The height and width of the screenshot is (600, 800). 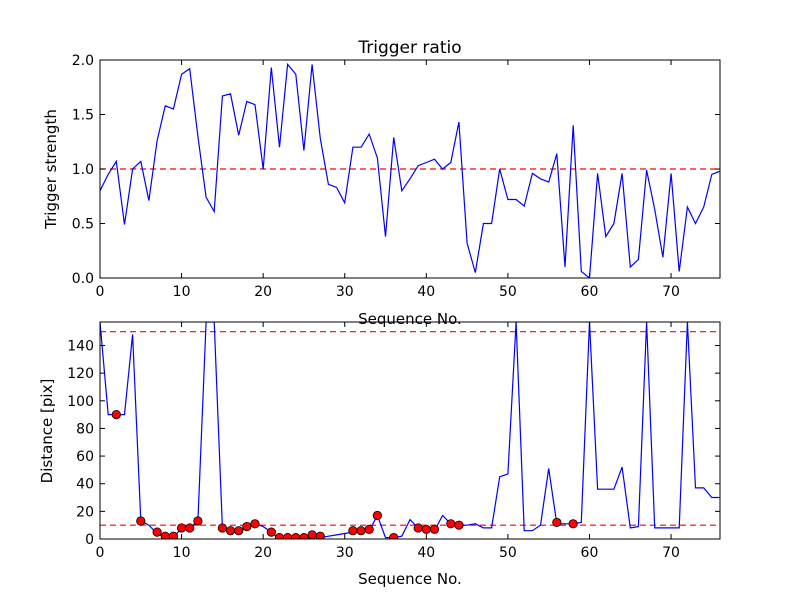 I want to click on y-tick-label: 0.5, so click(x=83, y=225).